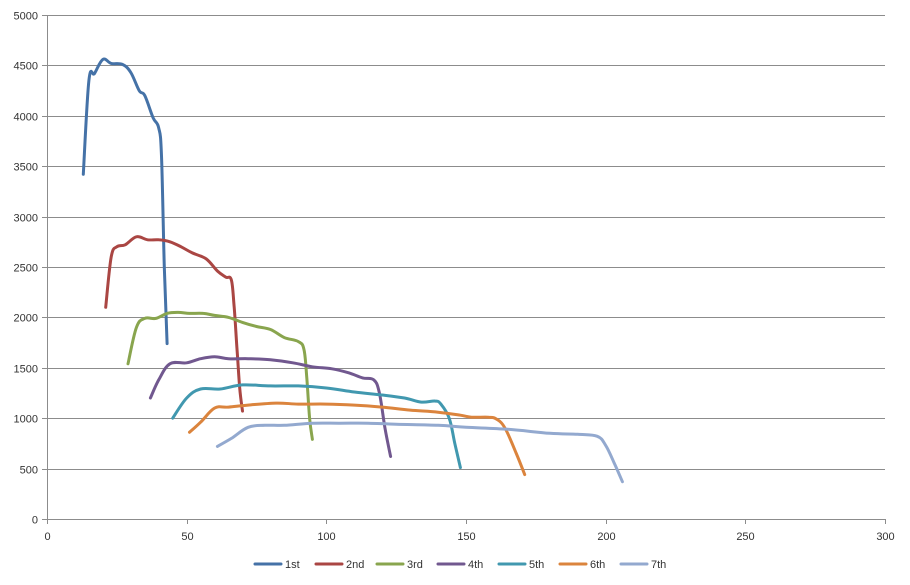  Describe the element at coordinates (47, 537) in the screenshot. I see `x-tick-label: 0` at that location.